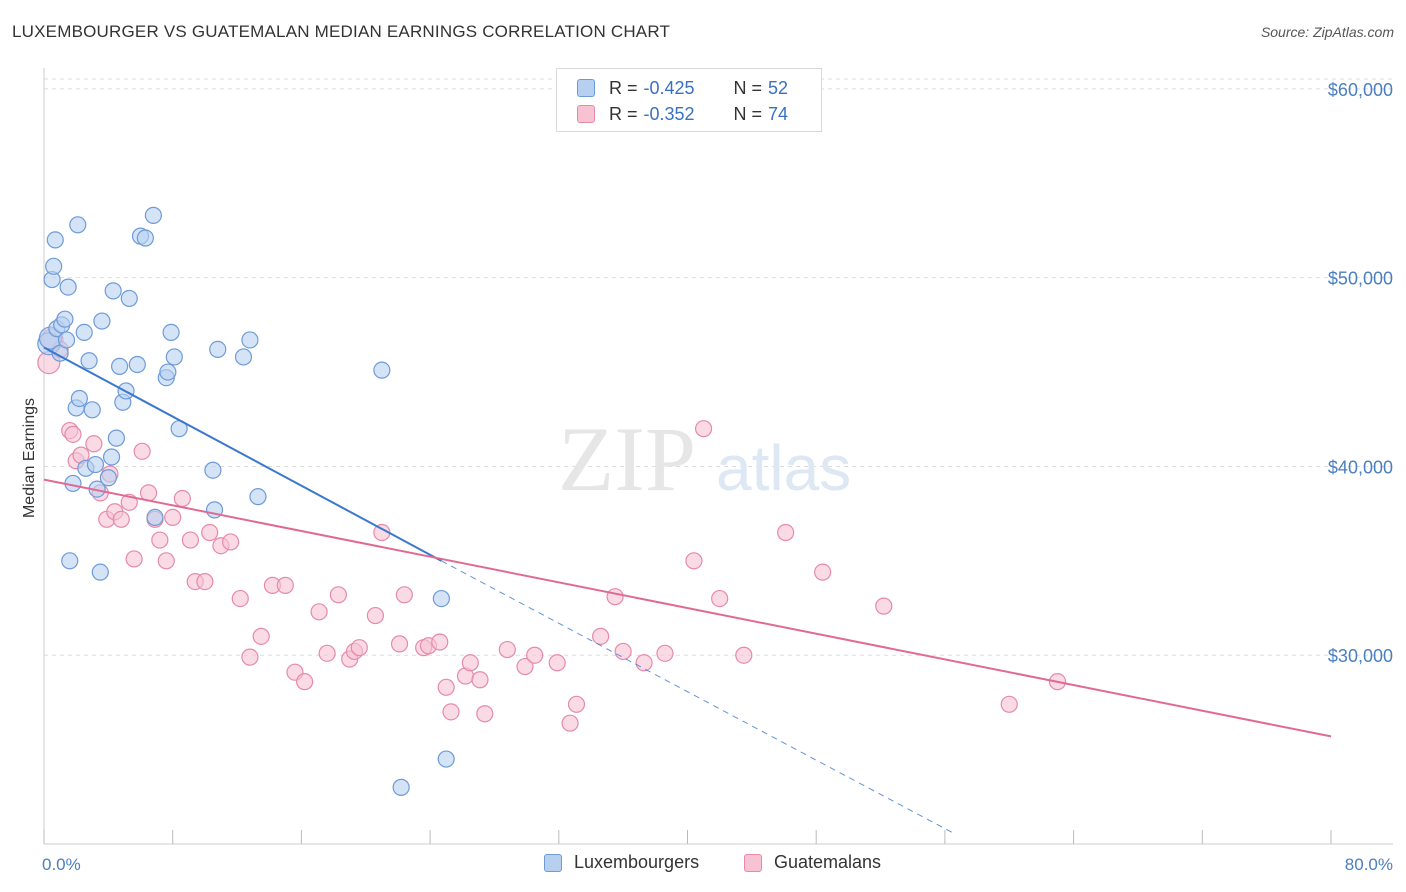 The image size is (1406, 892). What do you see at coordinates (1369, 864) in the screenshot?
I see `x-tick-label: 80.0%` at bounding box center [1369, 864].